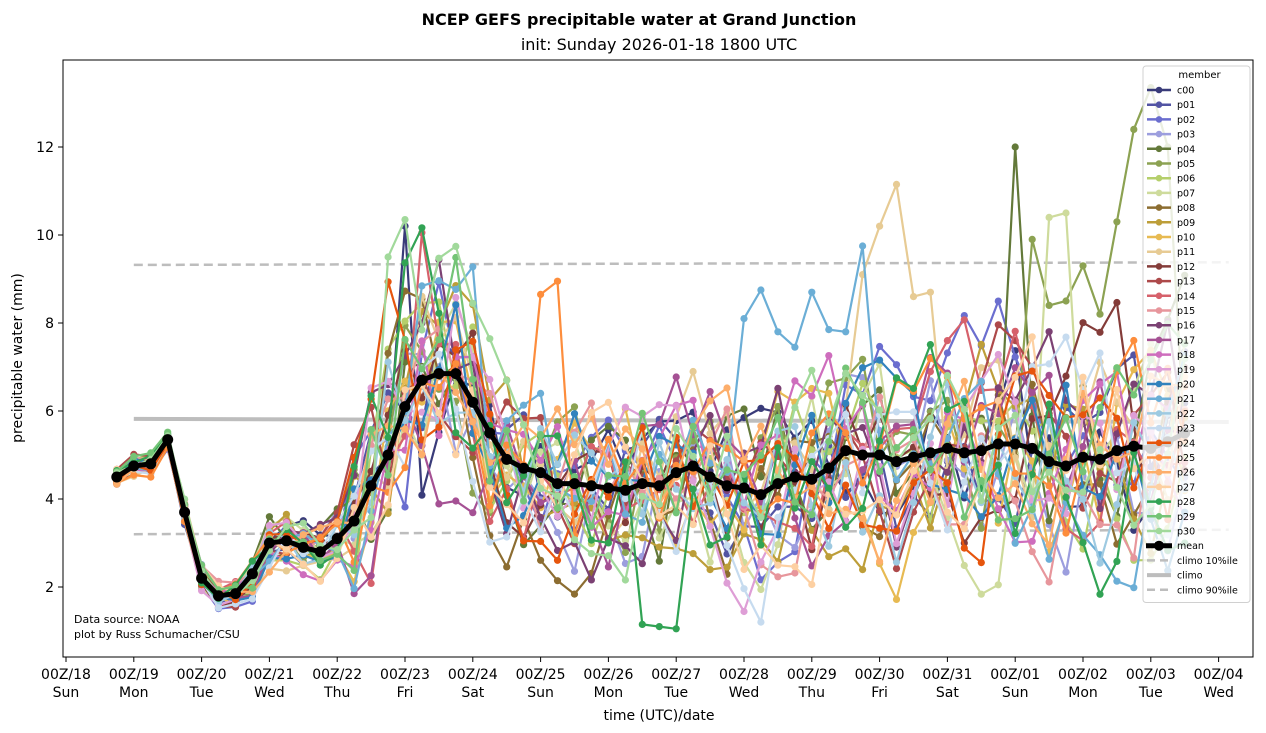 This screenshot has height=733, width=1266. What do you see at coordinates (1171, 502) in the screenshot?
I see `legend-item-p28: p28` at bounding box center [1171, 502].